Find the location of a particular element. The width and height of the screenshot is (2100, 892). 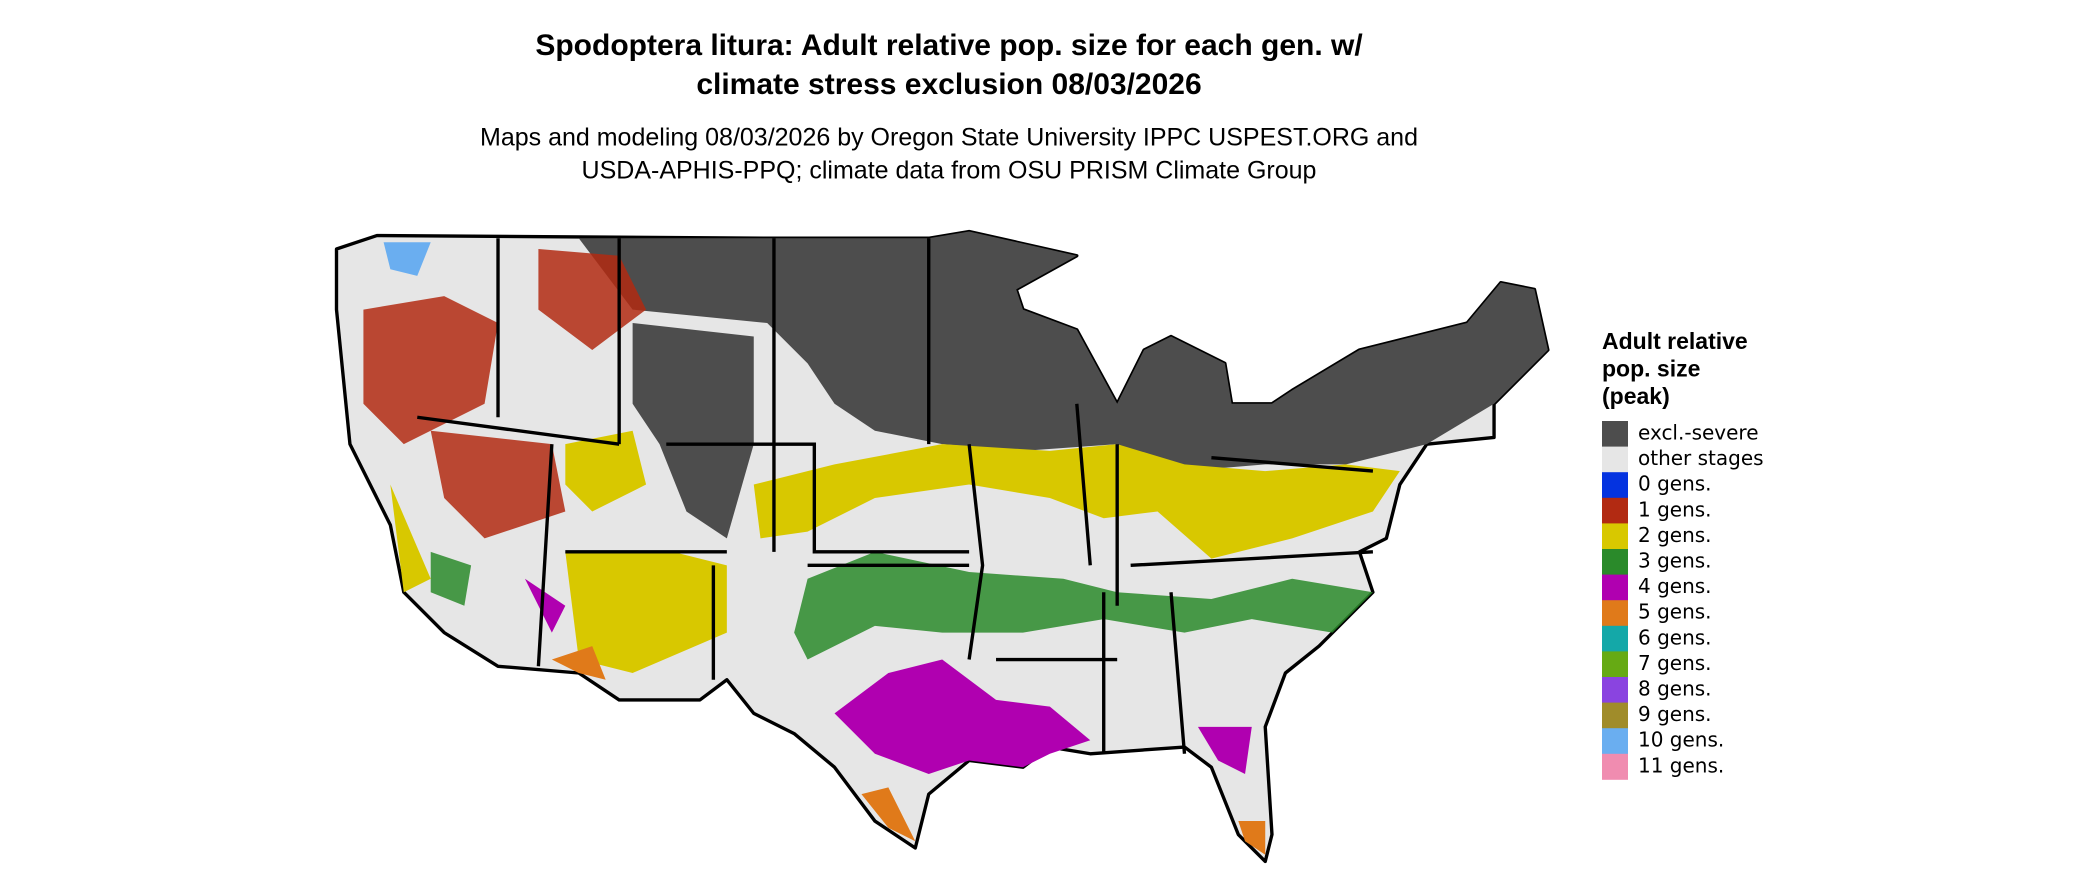

legend-label: 6 gens. is located at coordinates (1675, 637).